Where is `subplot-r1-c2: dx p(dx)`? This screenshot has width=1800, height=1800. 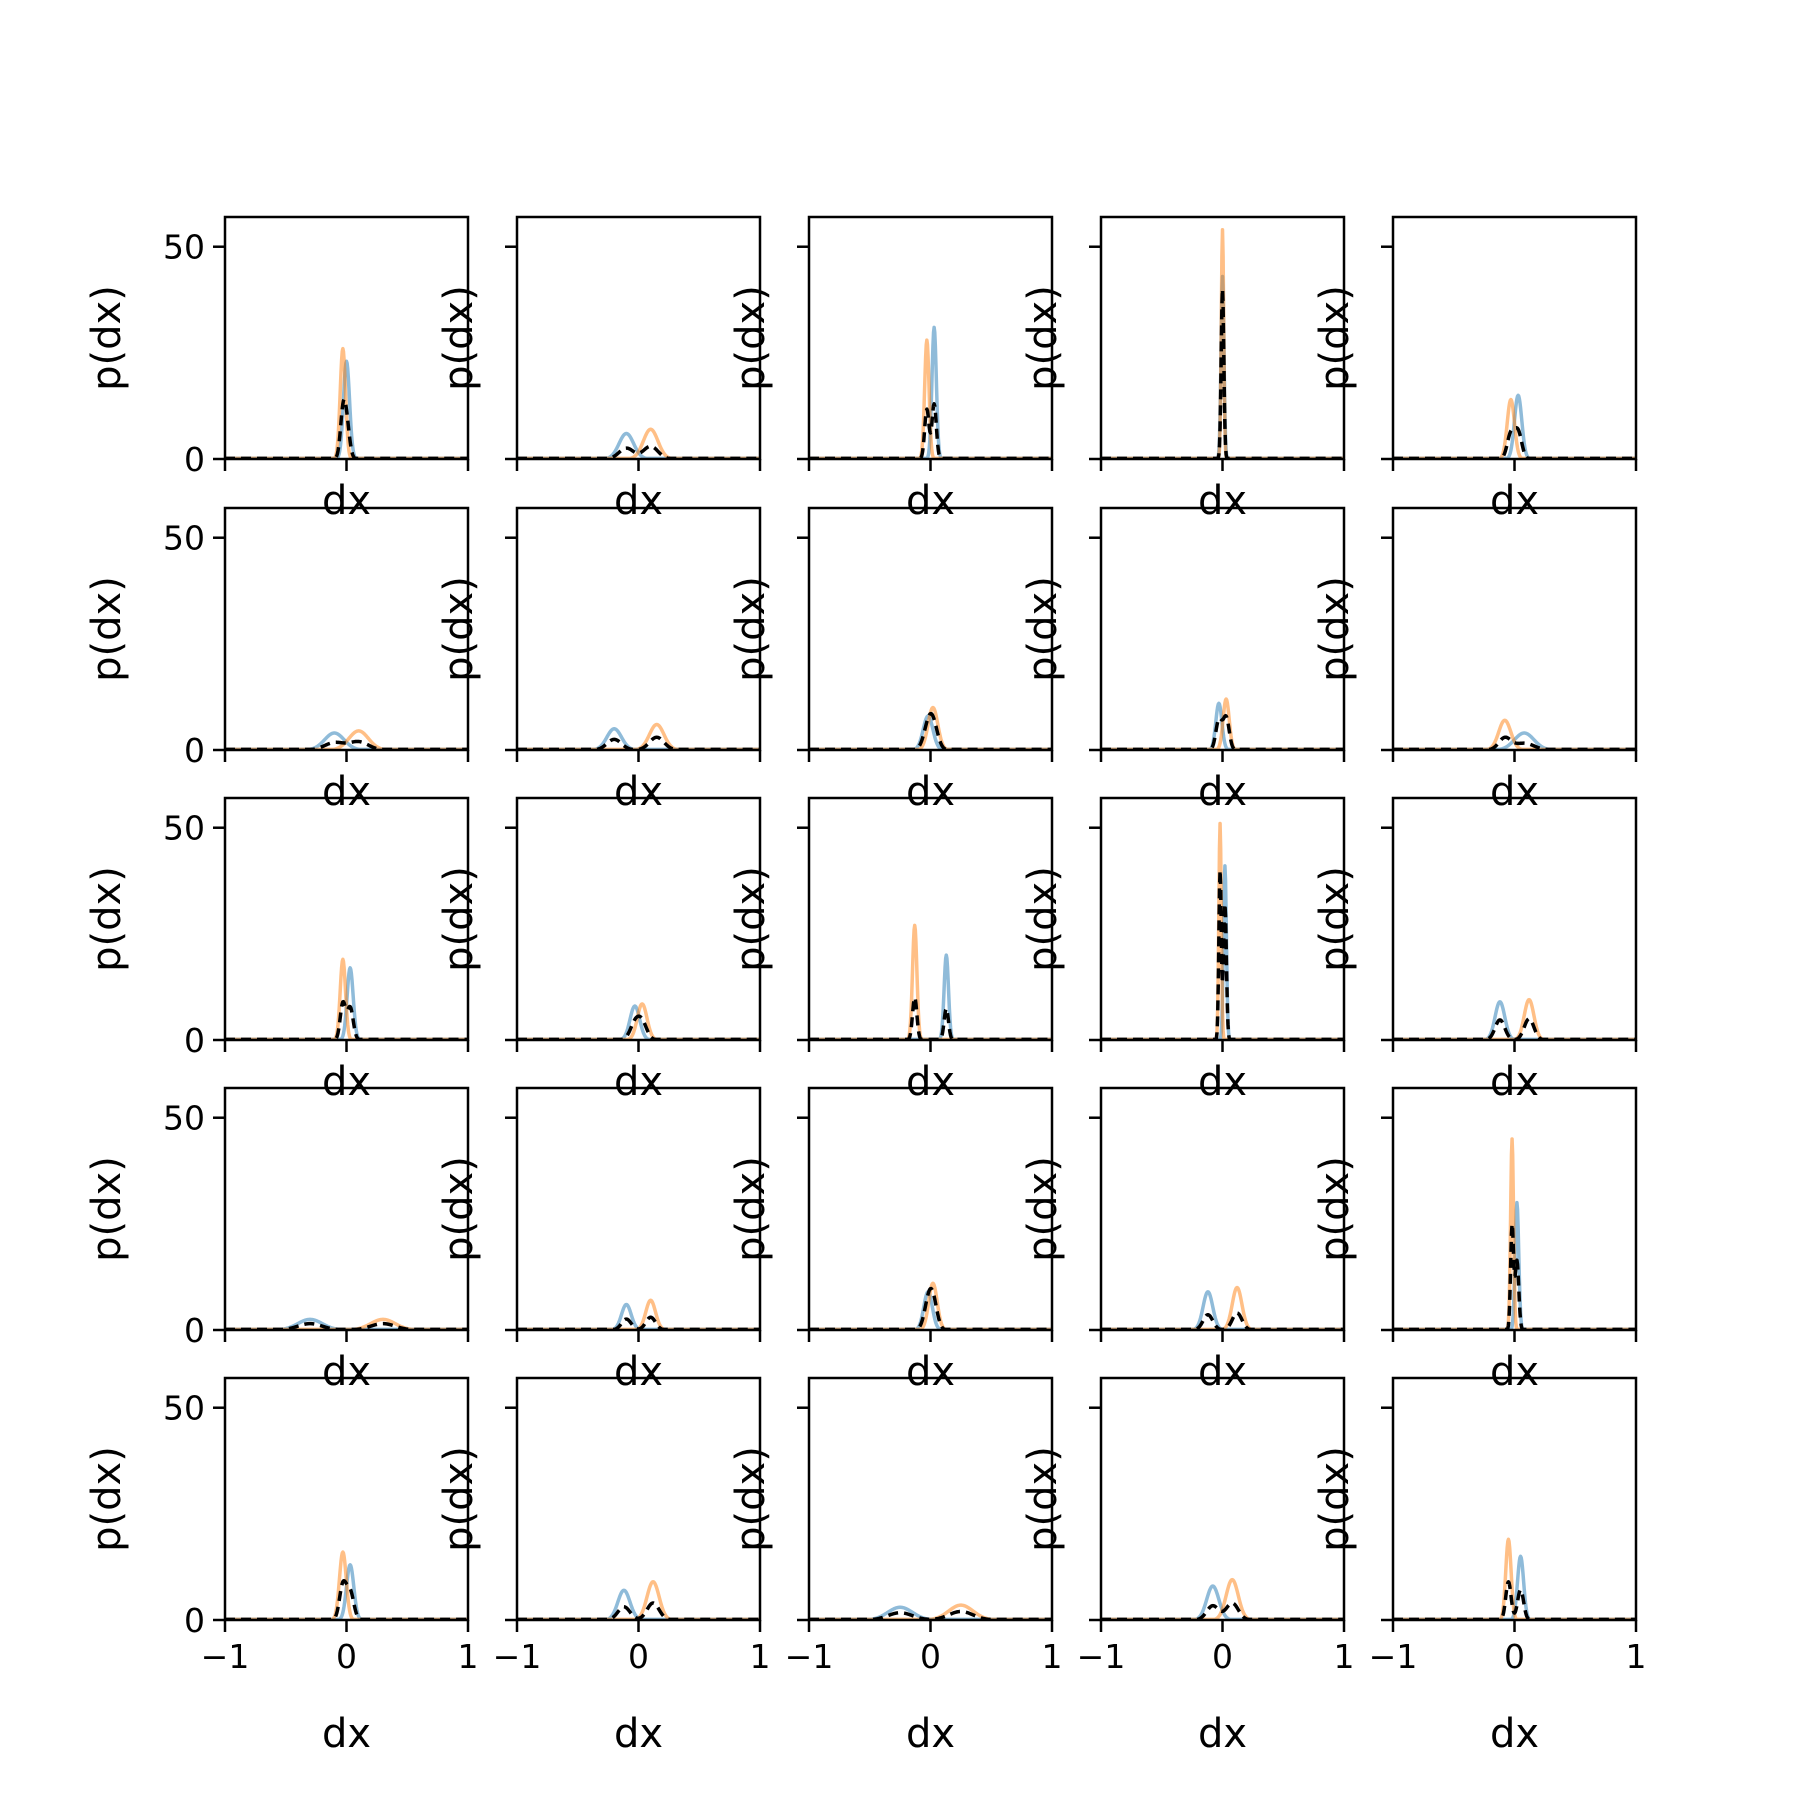
subplot-r1-c2: dx p(dx) is located at coordinates (891, 660).